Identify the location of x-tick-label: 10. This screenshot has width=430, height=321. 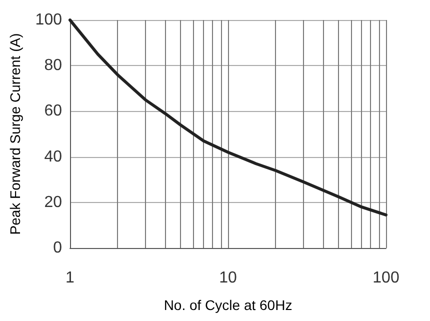
(228, 278).